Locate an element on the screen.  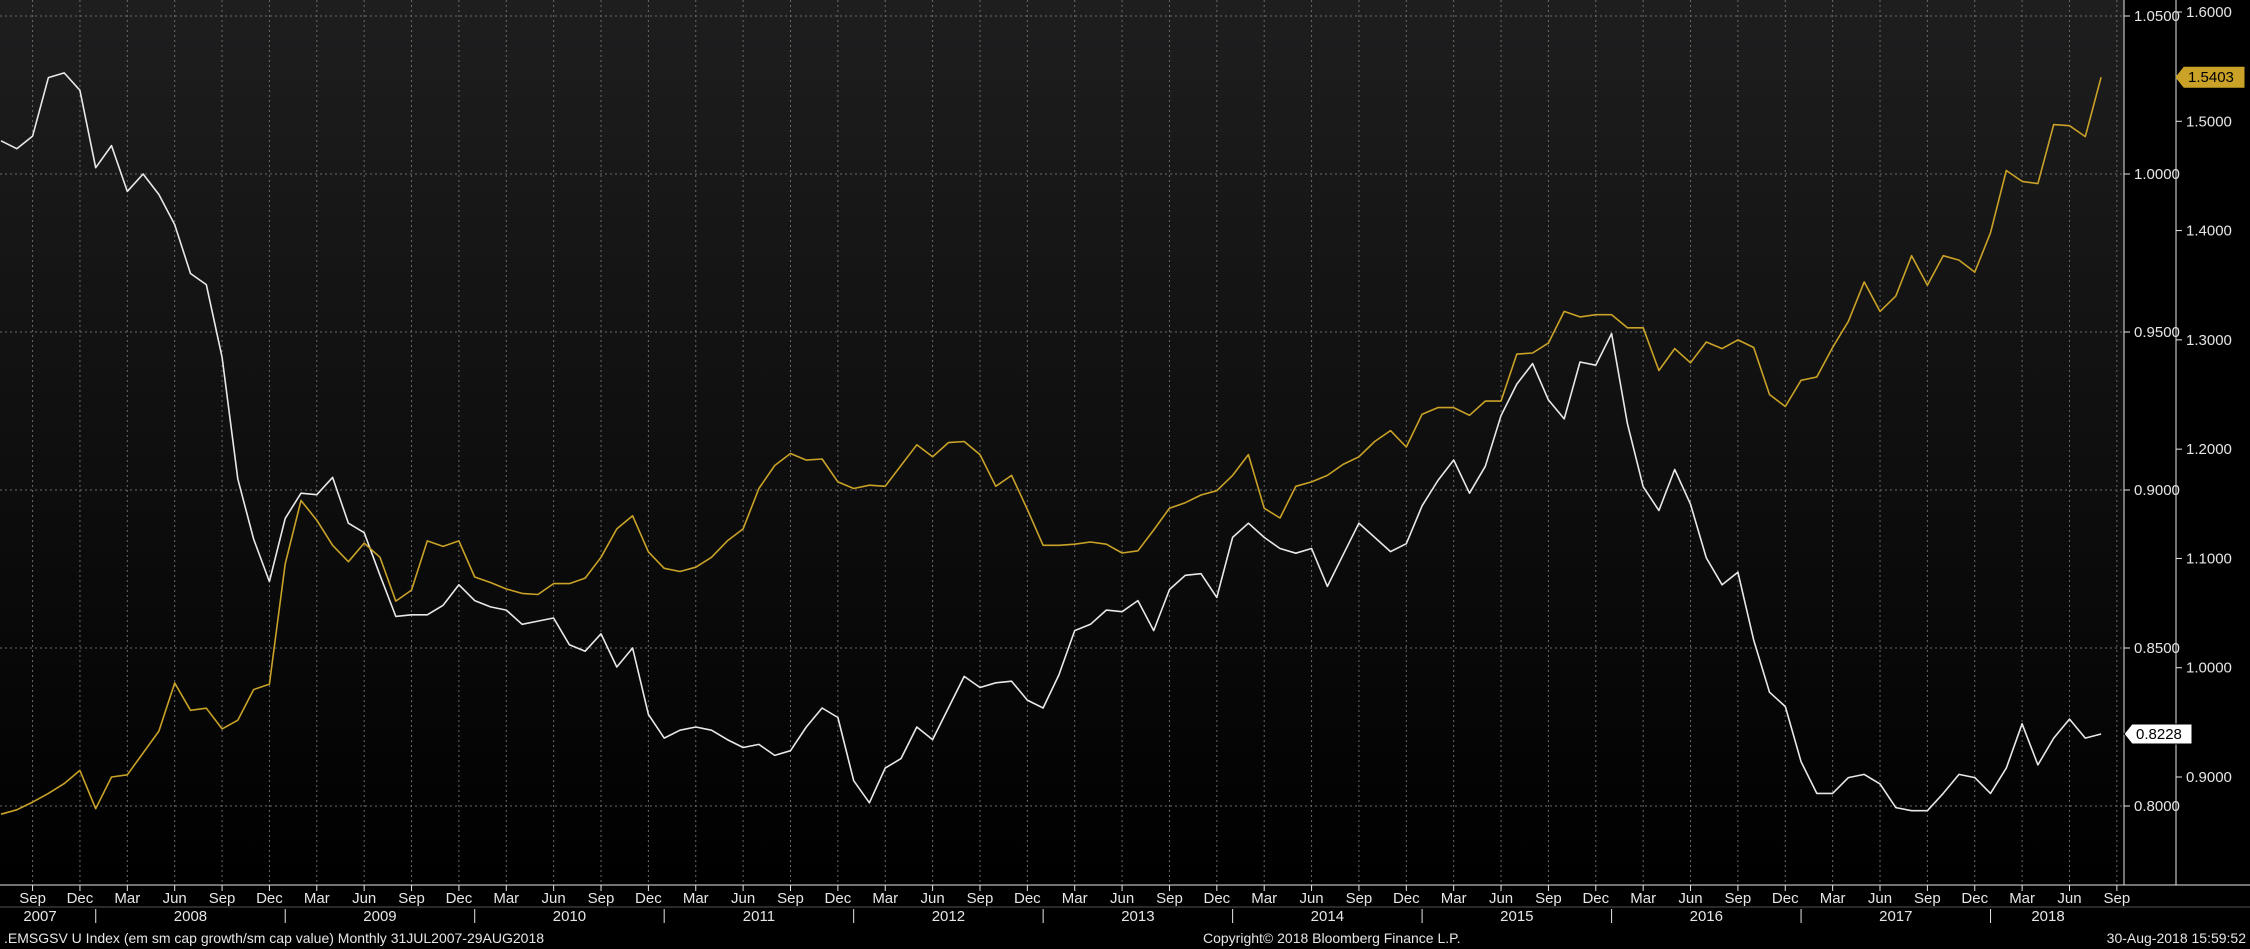
outer-y-tick-label: 1.2000 is located at coordinates (2209, 449).